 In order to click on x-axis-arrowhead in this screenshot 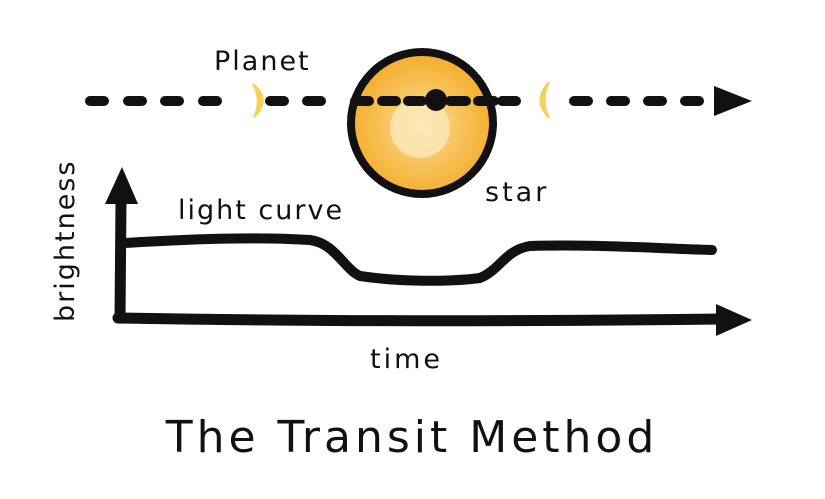, I will do `click(734, 320)`.